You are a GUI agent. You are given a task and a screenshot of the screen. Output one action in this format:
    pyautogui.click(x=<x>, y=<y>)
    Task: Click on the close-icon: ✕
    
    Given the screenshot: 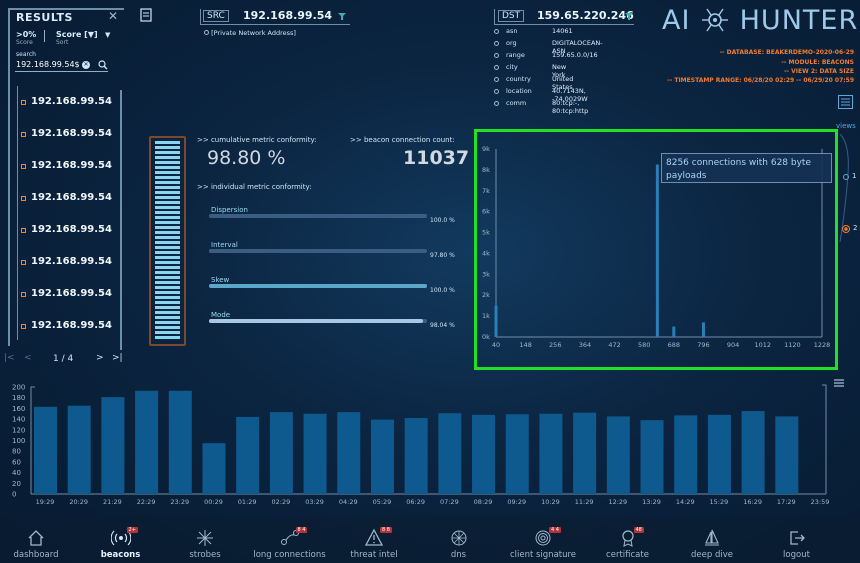 What is the action you would take?
    pyautogui.click(x=113, y=16)
    